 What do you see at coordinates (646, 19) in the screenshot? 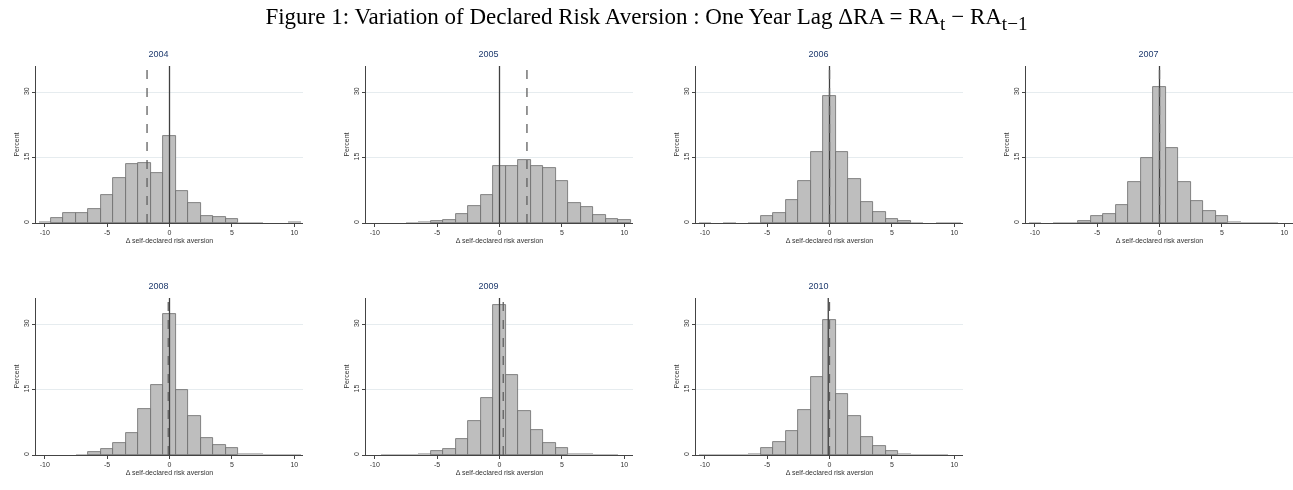
I see `caption: Figure 1: Variation of Declared Risk Aversion : One Year Lag ΔRA = RA$_{t}$ − RA$_{t−1}$` at bounding box center [646, 19].